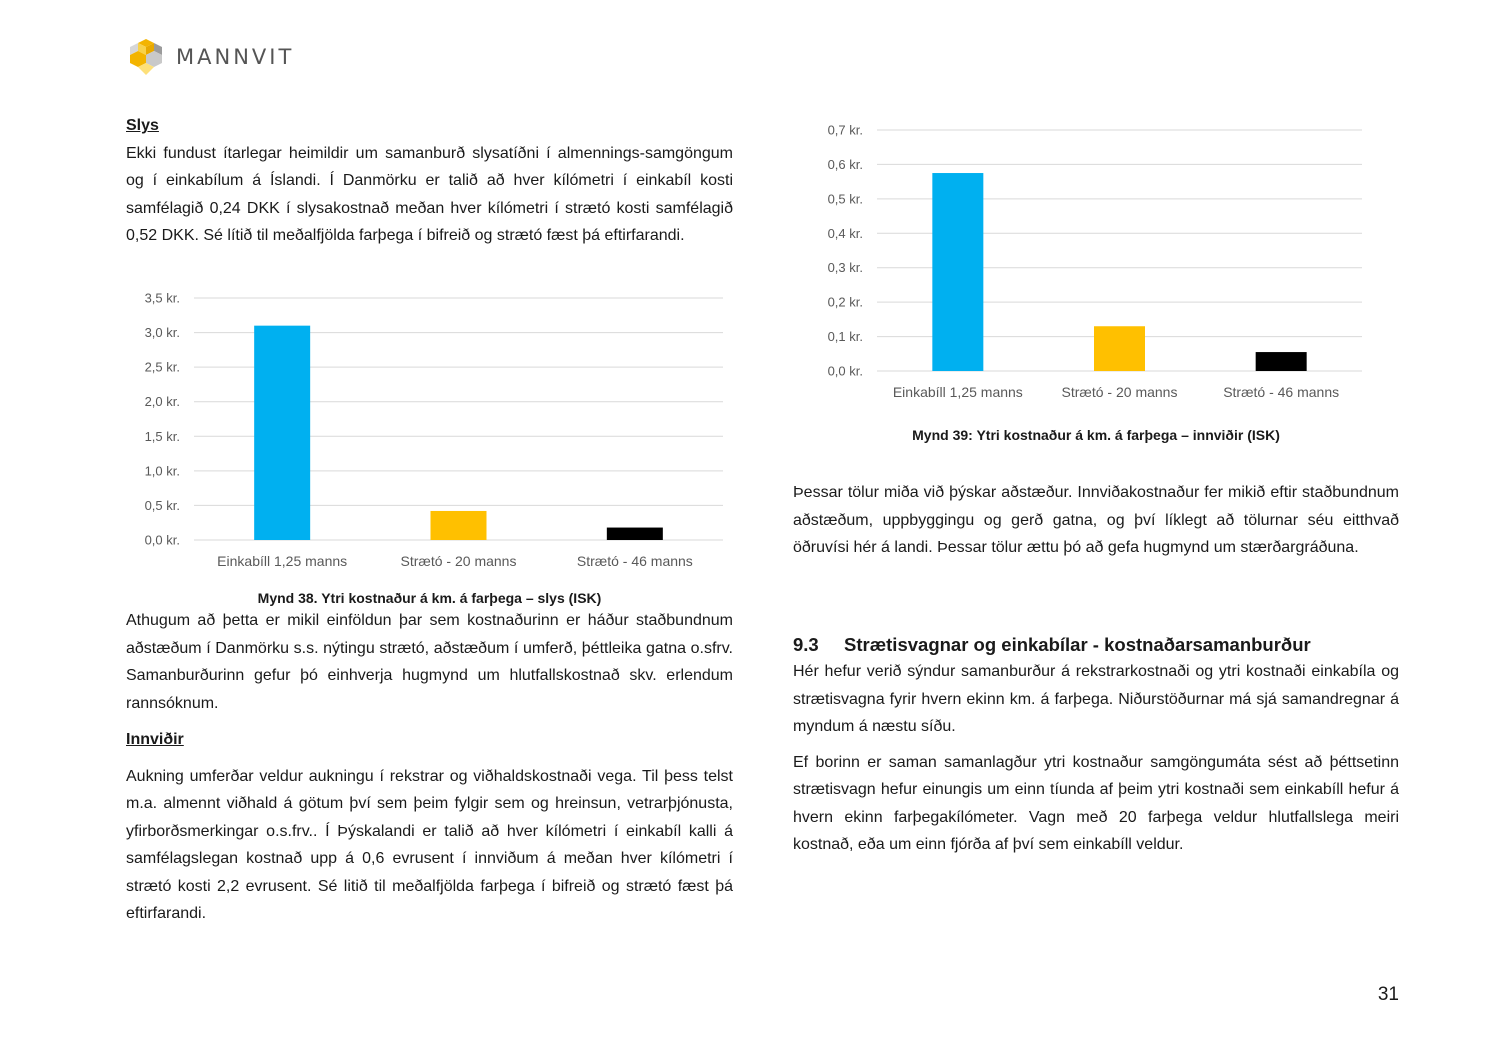  I want to click on section-number: 9.3, so click(806, 644).